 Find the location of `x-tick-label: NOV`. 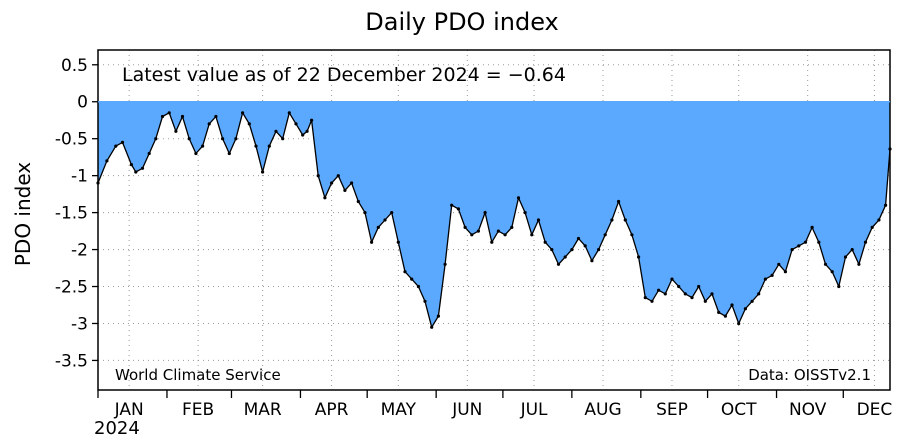

x-tick-label: NOV is located at coordinates (808, 410).